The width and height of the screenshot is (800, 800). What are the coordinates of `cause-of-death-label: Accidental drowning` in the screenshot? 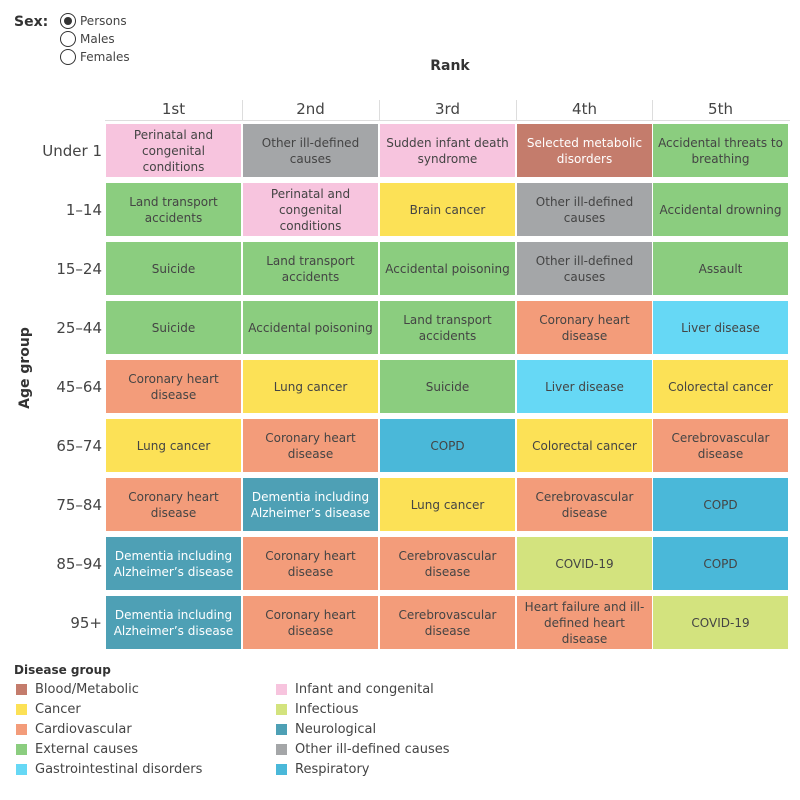 It's located at (720, 209).